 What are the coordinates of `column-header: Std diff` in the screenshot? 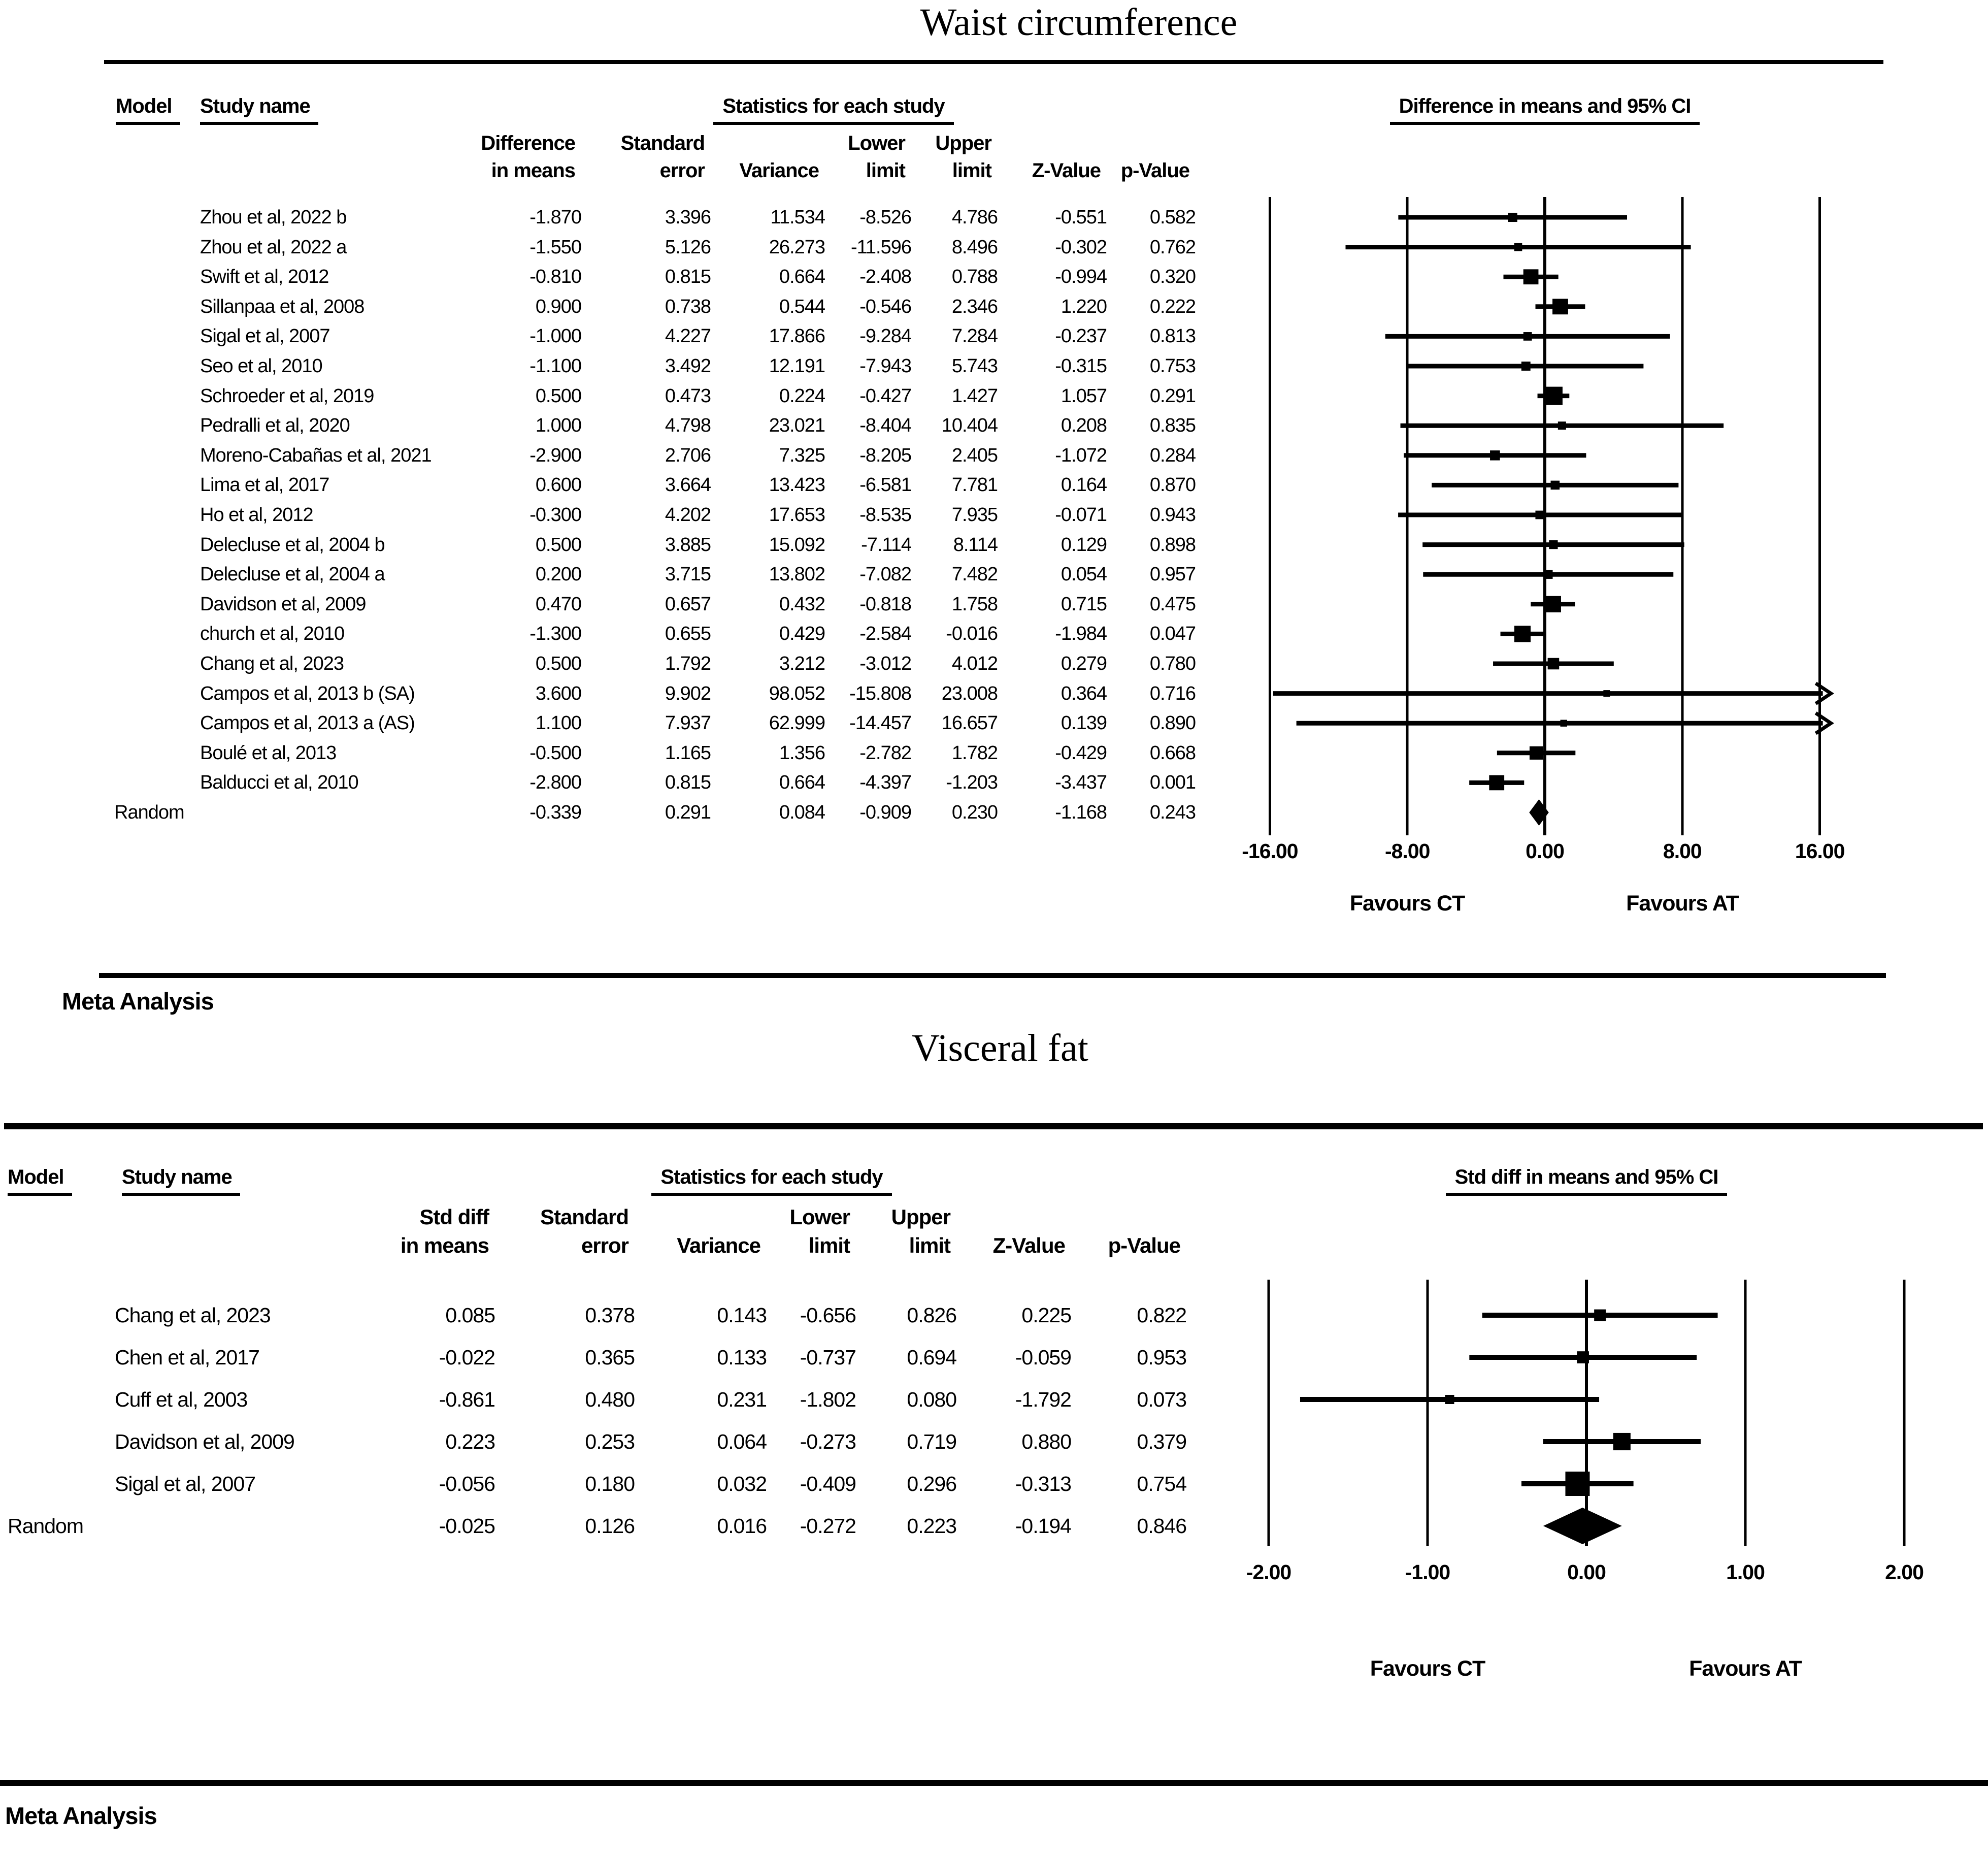 It's located at (454, 1217).